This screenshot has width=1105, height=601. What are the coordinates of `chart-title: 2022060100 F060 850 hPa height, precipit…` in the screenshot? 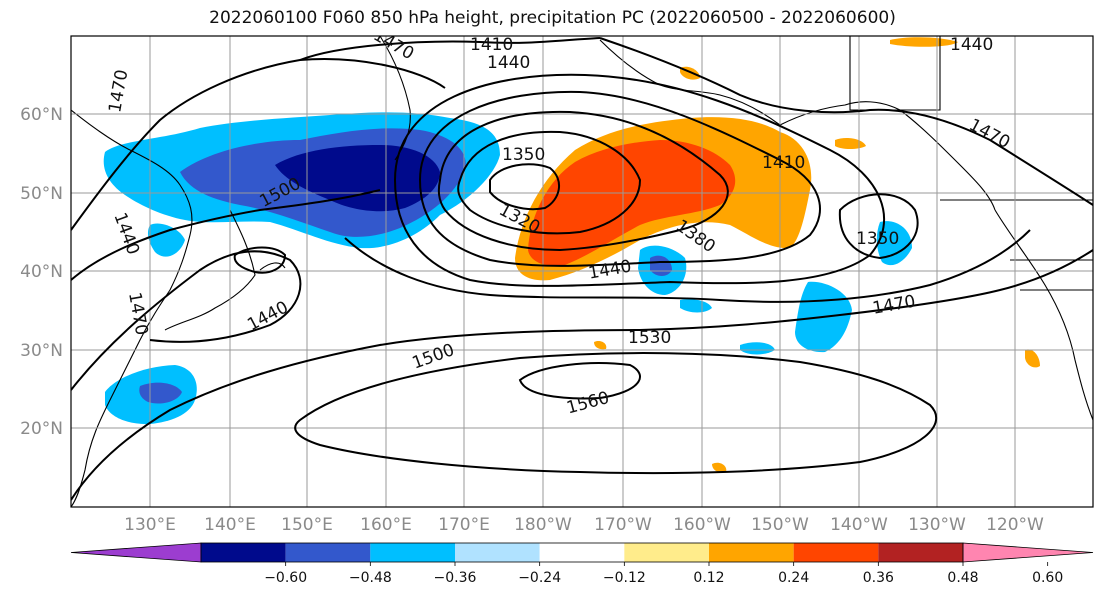 It's located at (552, 18).